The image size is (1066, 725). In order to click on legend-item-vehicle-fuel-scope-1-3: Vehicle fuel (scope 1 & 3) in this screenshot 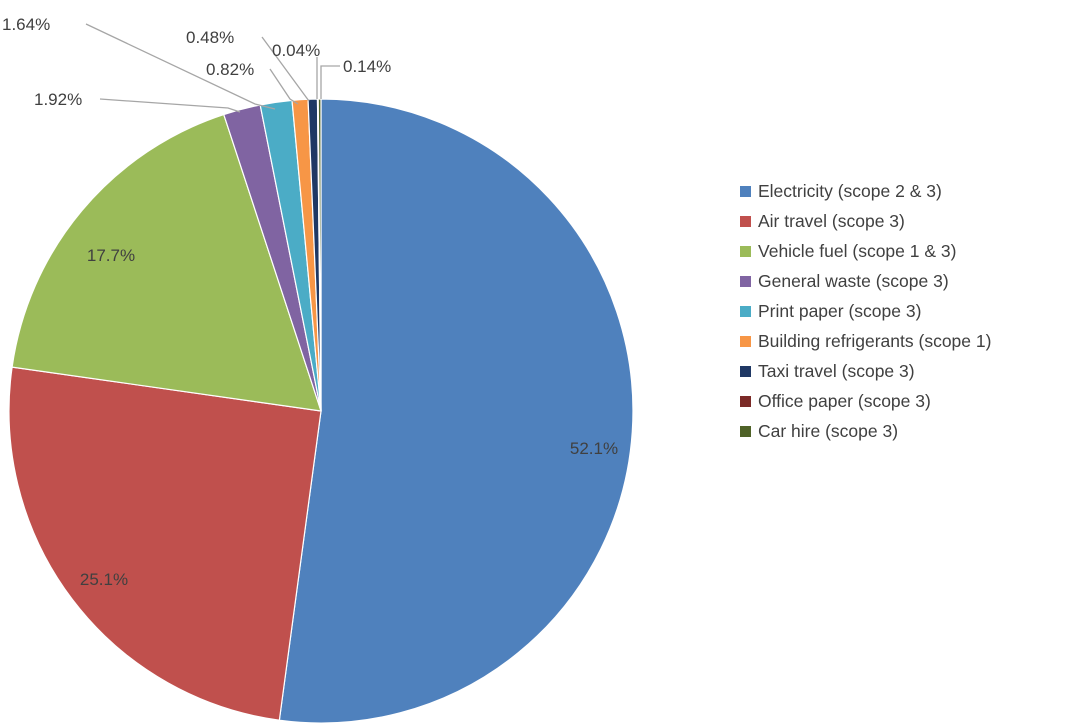, I will do `click(865, 251)`.